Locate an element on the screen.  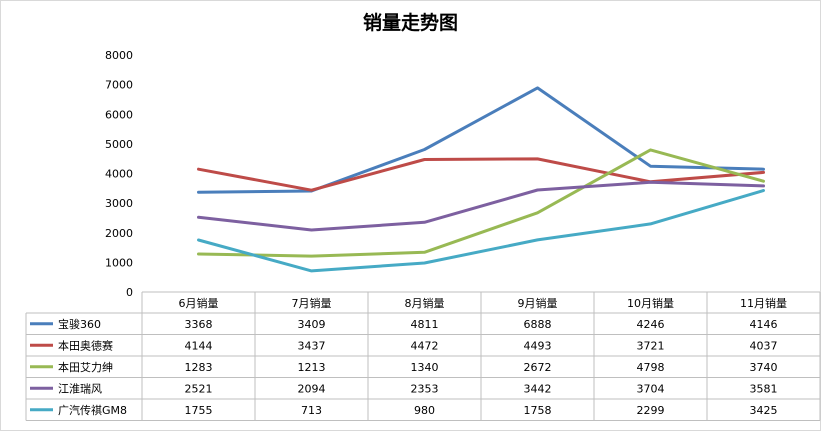
data-table-cell: 4246 is located at coordinates (651, 324).